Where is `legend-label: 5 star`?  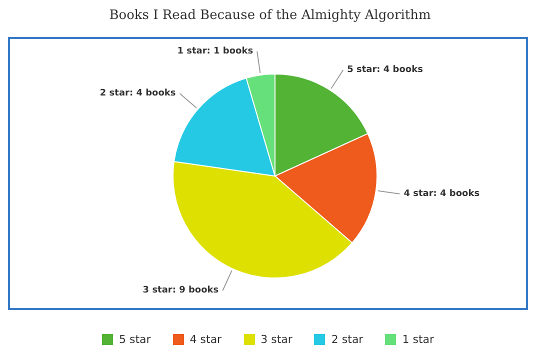
legend-label: 5 star is located at coordinates (134, 339).